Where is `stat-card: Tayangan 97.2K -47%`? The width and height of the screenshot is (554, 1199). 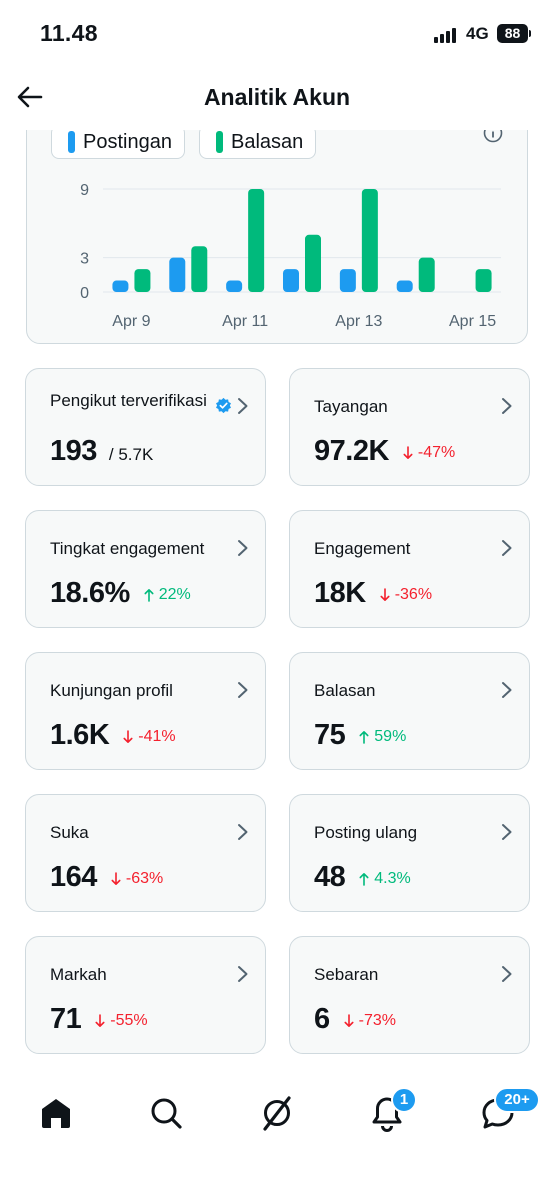 stat-card: Tayangan 97.2K -47% is located at coordinates (409, 427).